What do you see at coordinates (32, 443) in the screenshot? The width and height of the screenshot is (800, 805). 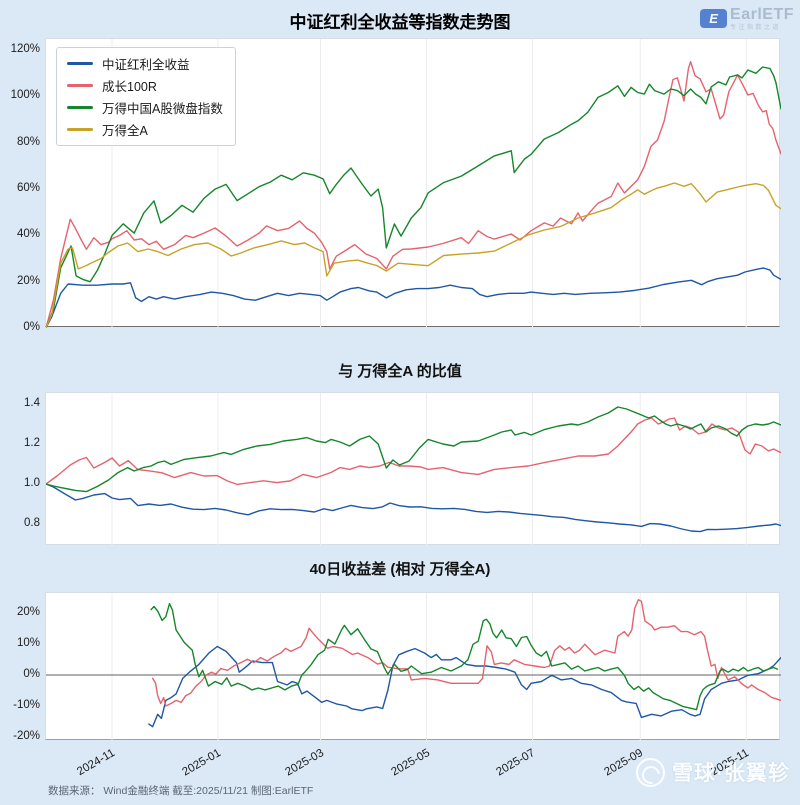 I see `y-tick-label: 1.2` at bounding box center [32, 443].